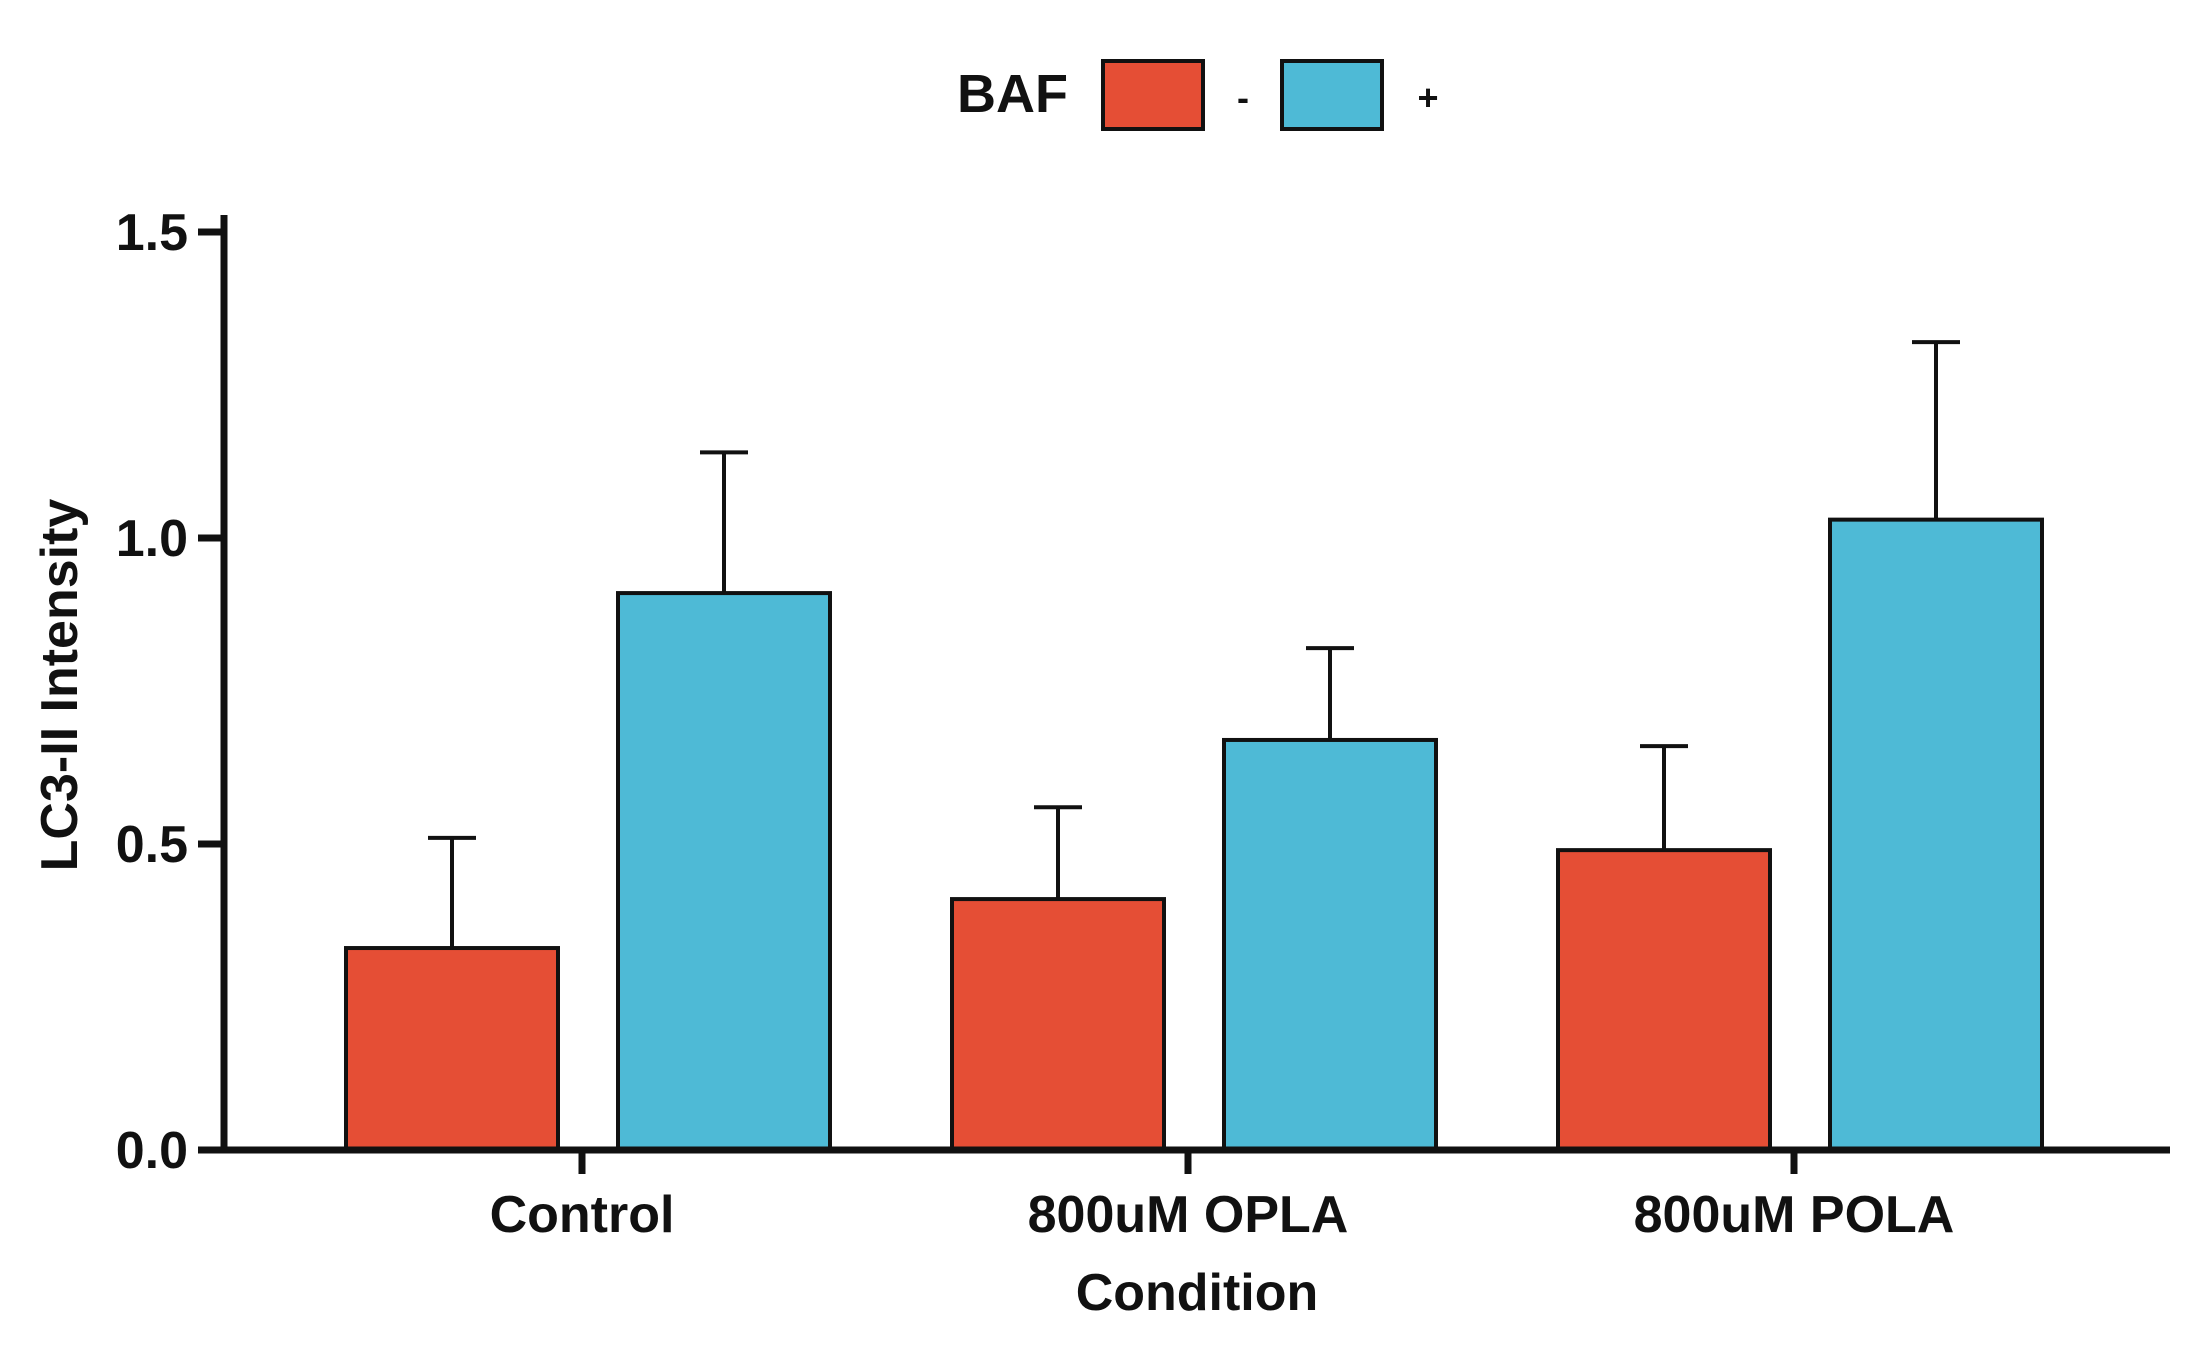 This screenshot has width=2187, height=1350. Describe the element at coordinates (1197, 1293) in the screenshot. I see `x-axis-title: Condition` at that location.